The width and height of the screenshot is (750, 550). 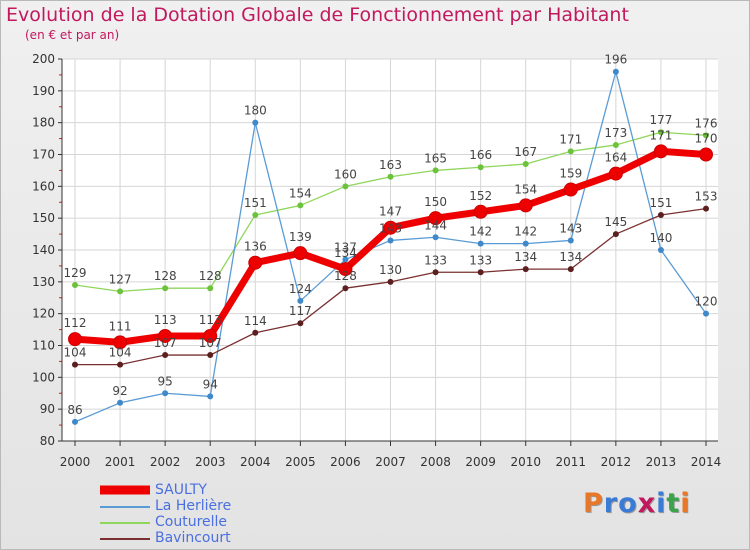 What do you see at coordinates (210, 320) in the screenshot?
I see `data-label-saulty: 113` at bounding box center [210, 320].